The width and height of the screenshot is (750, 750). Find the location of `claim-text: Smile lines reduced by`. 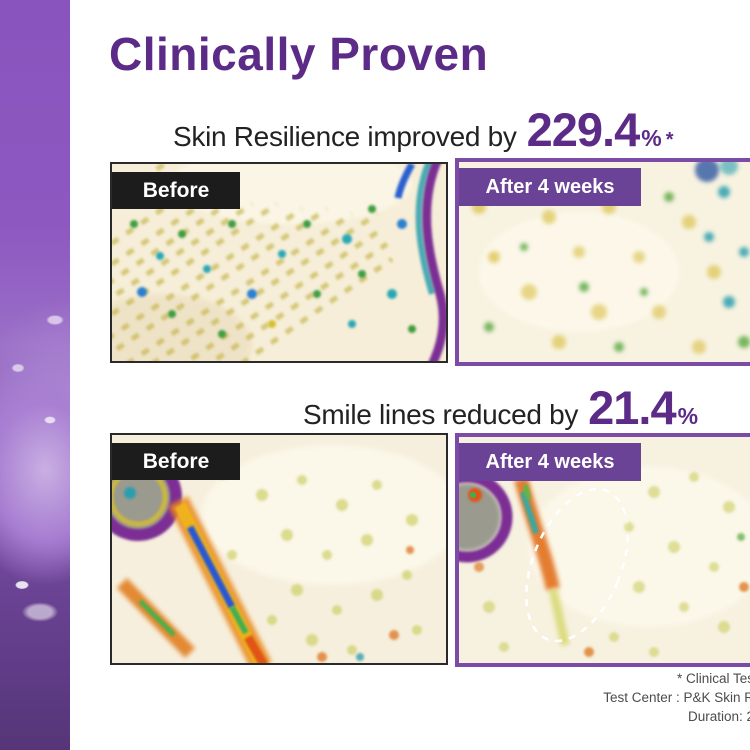

claim-text: Smile lines reduced by is located at coordinates (441, 414).